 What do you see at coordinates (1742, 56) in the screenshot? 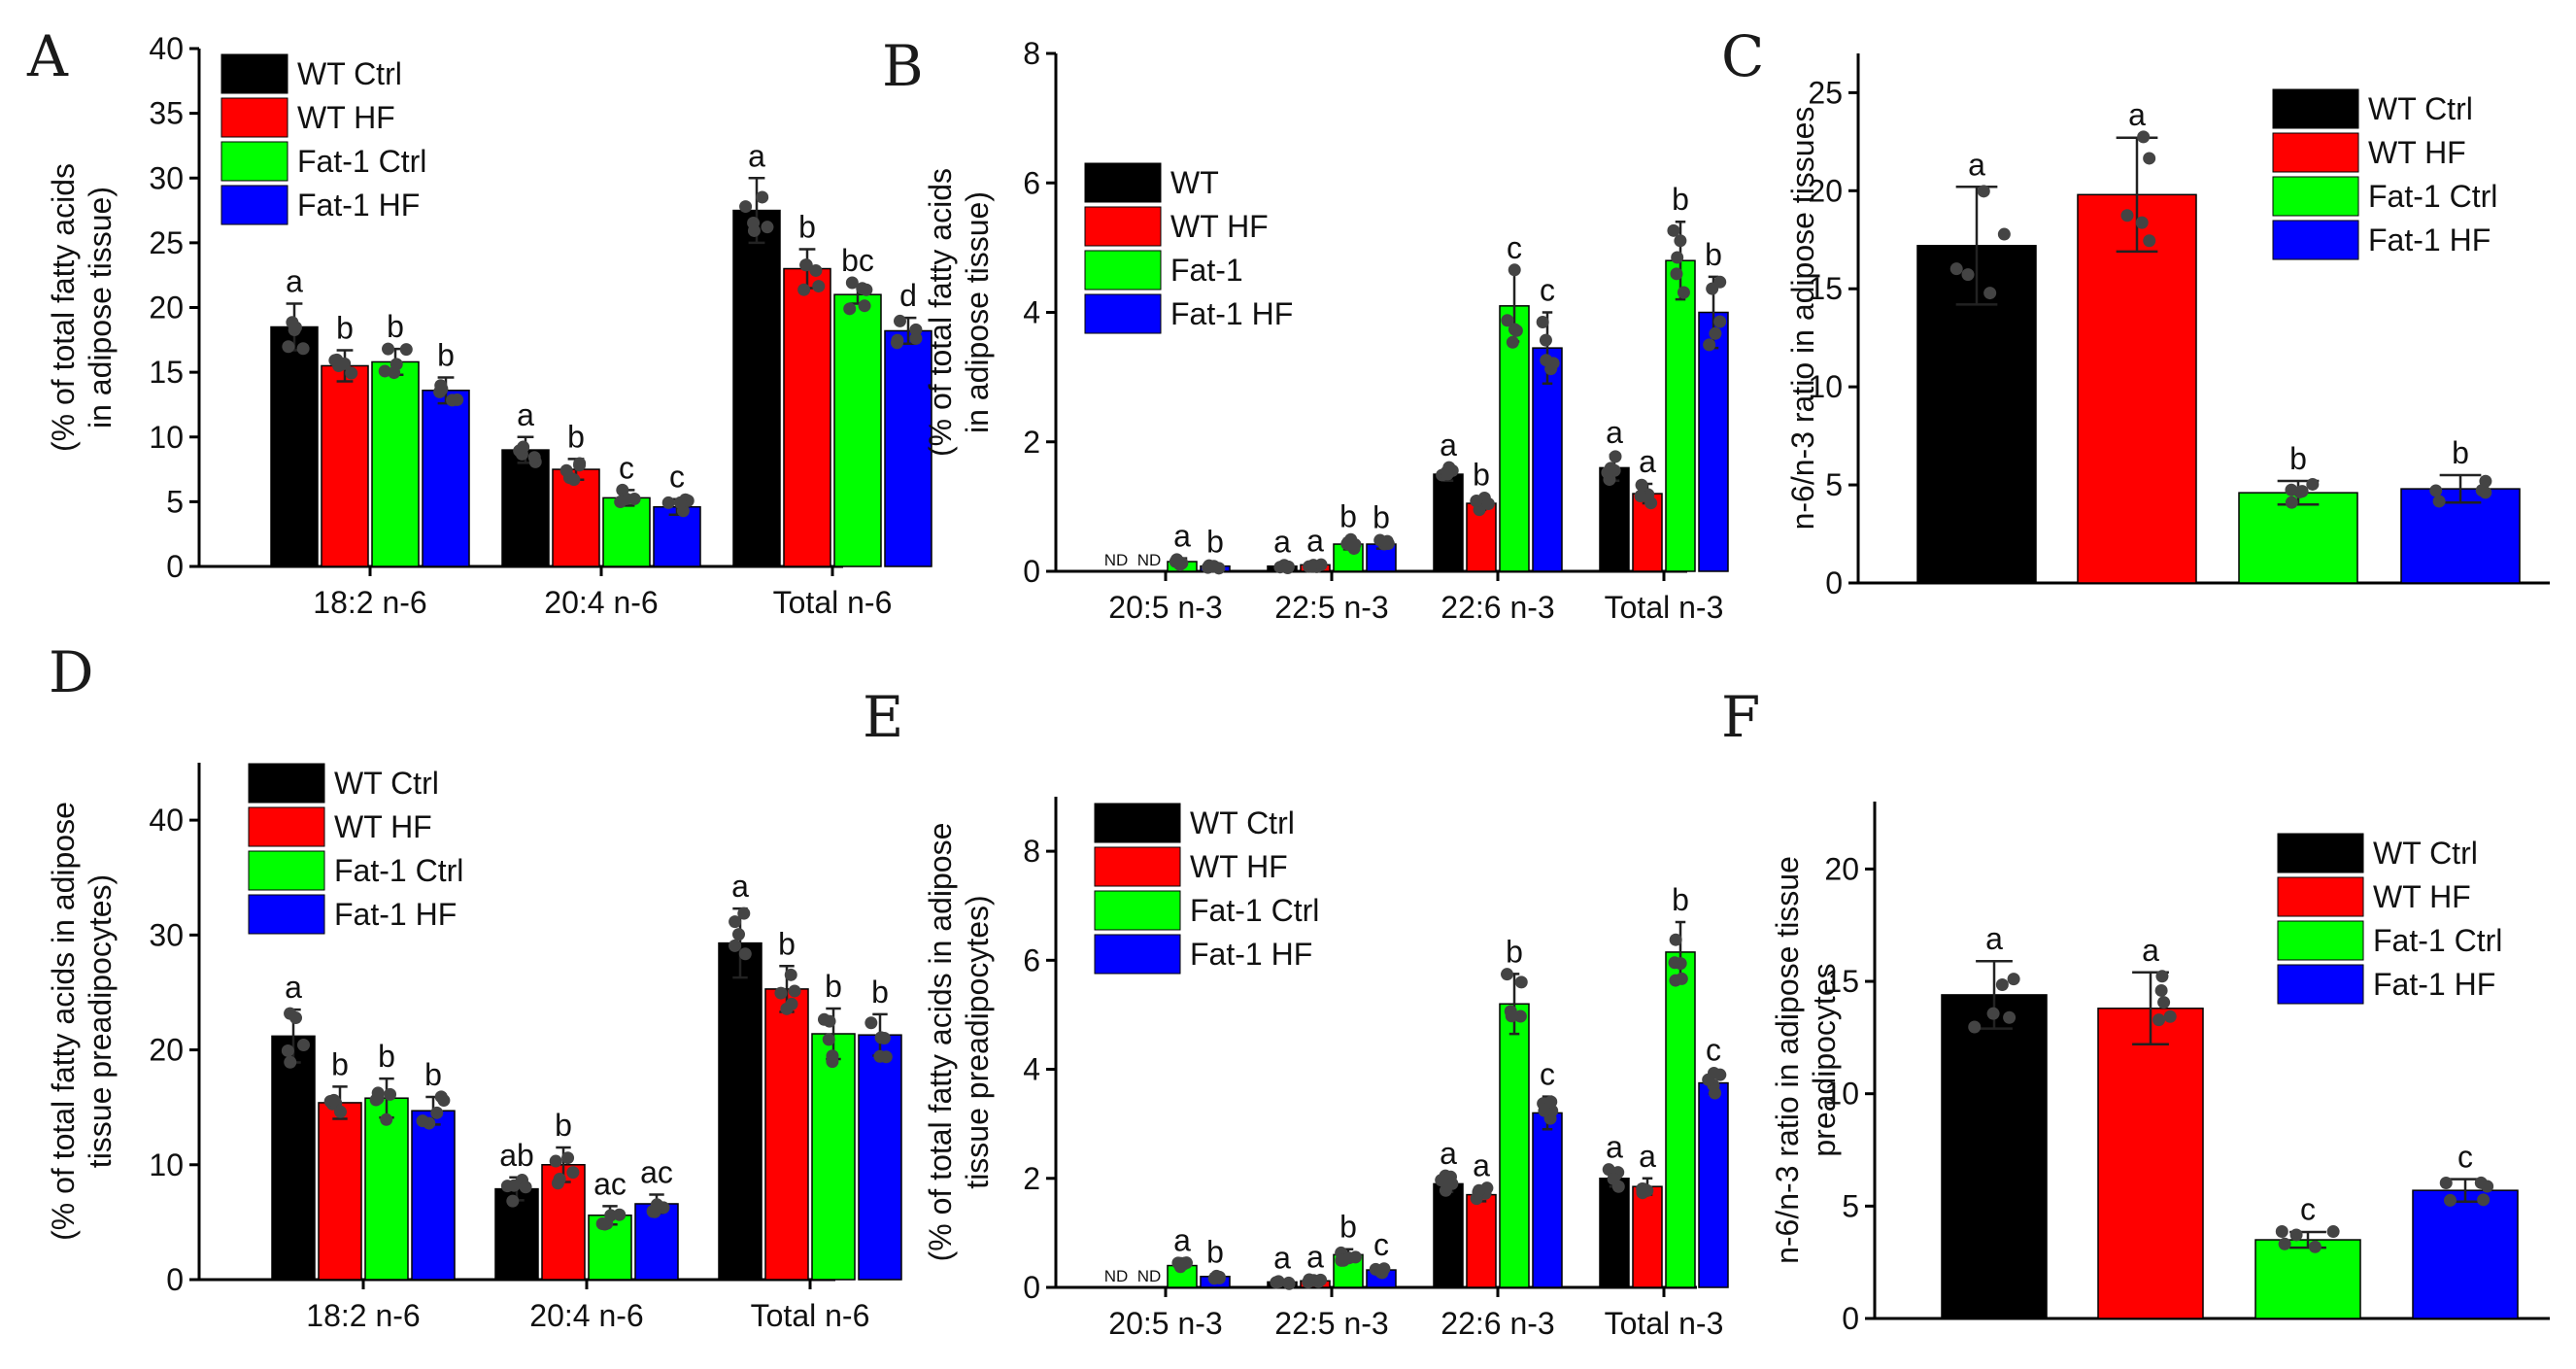
I see `panel-letter-c: C` at bounding box center [1742, 56].